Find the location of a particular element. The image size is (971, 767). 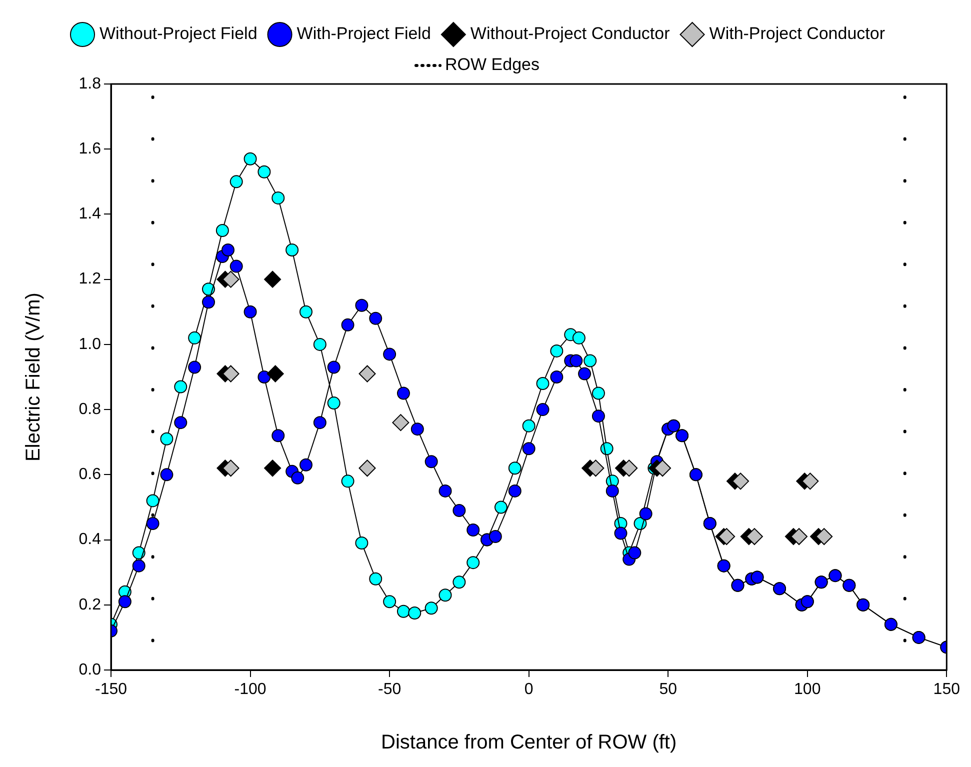

legend-label: With-Project Field is located at coordinates (363, 34).